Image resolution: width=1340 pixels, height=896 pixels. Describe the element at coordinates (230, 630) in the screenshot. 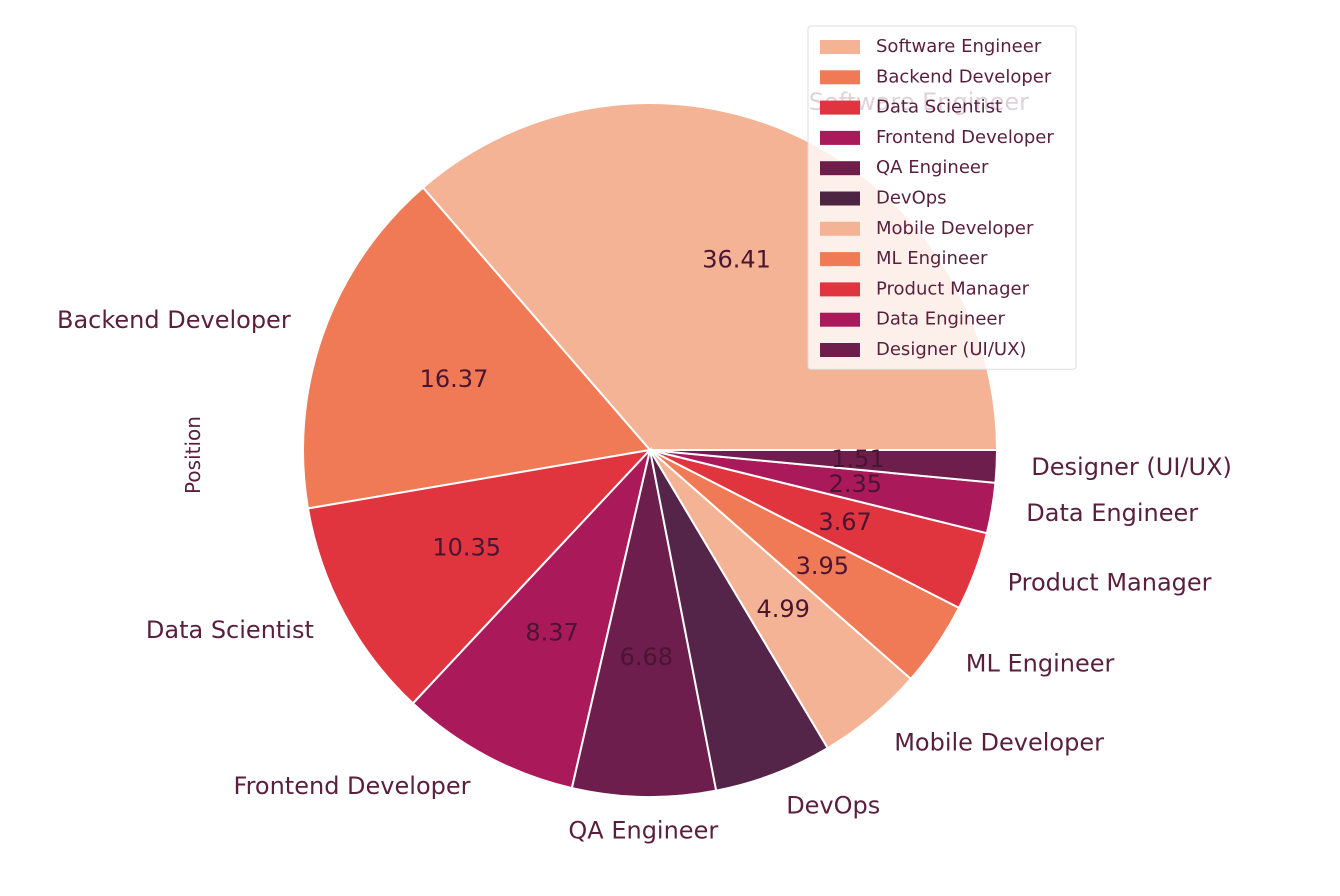

I see `category-label-data-scientist: Data Scientist` at that location.